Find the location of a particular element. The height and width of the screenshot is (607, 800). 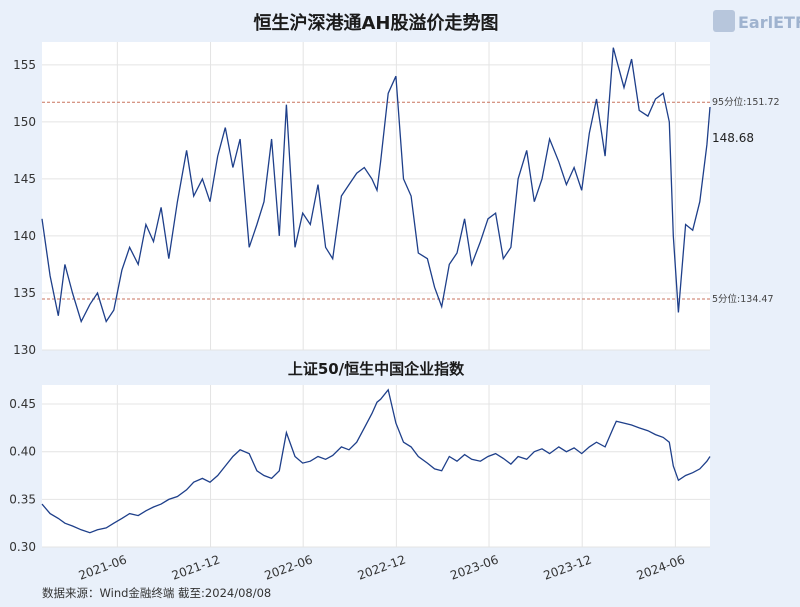

ratio-y-tick-label: 0.35 is located at coordinates (22, 499).